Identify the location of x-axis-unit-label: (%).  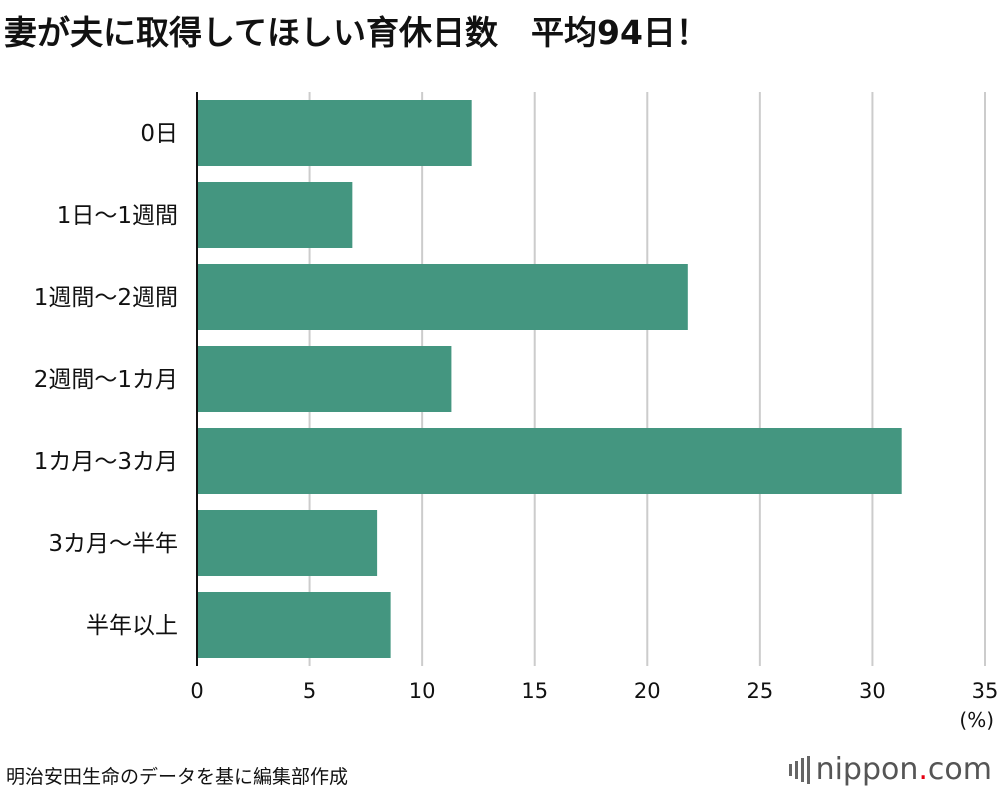
(976, 720).